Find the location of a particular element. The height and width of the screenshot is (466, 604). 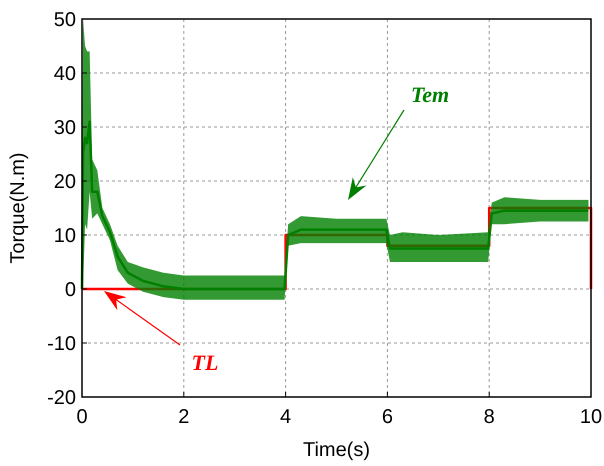

y-tick-label: -10 is located at coordinates (61, 344).